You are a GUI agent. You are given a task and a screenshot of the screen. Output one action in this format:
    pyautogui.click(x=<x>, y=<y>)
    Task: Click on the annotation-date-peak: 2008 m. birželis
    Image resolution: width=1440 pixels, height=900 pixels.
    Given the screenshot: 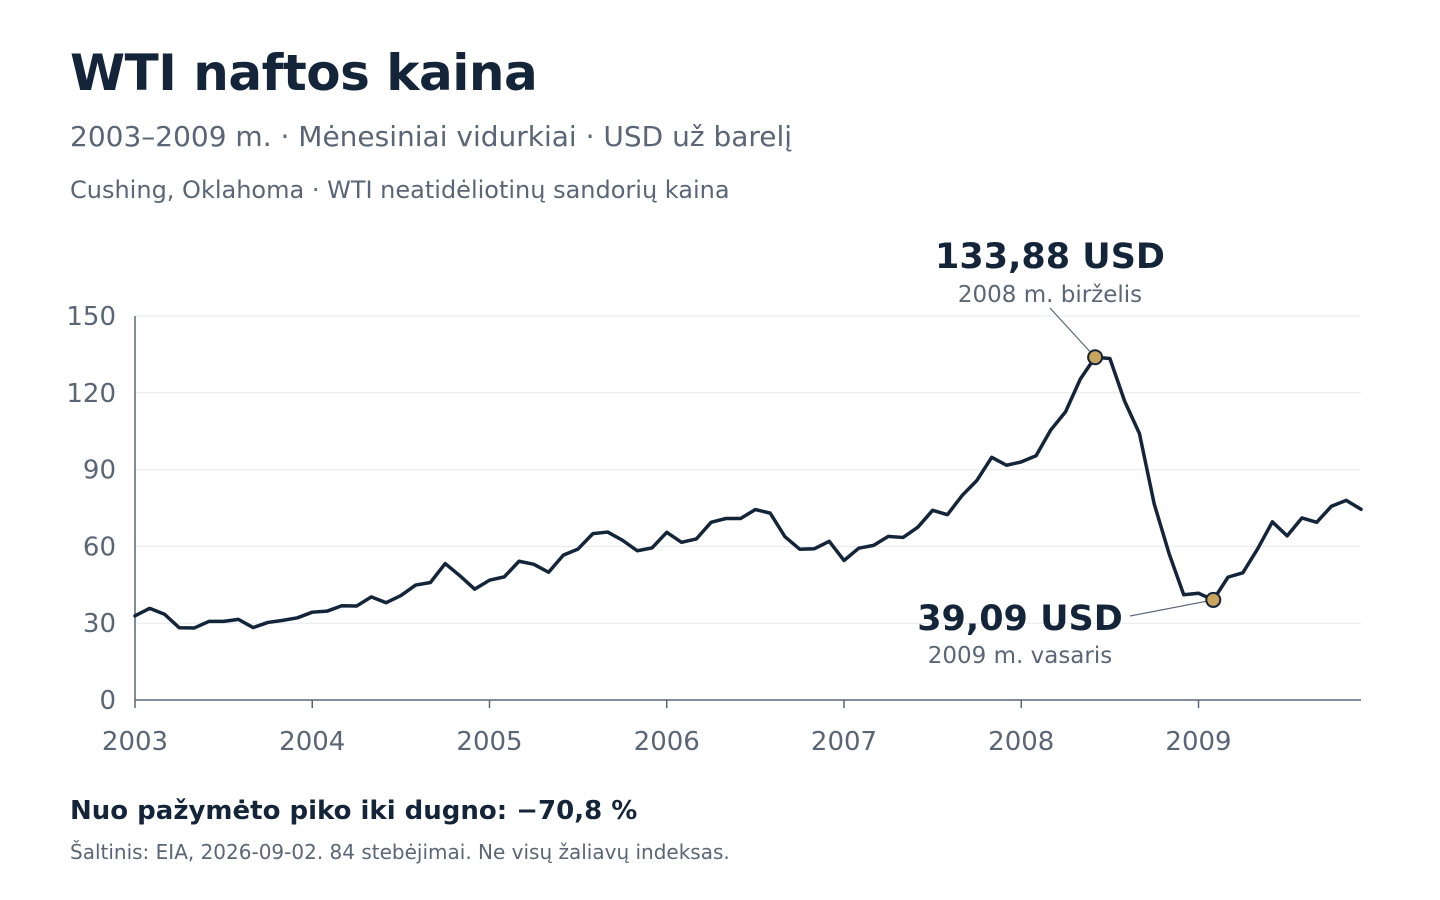 What is the action you would take?
    pyautogui.click(x=1050, y=295)
    